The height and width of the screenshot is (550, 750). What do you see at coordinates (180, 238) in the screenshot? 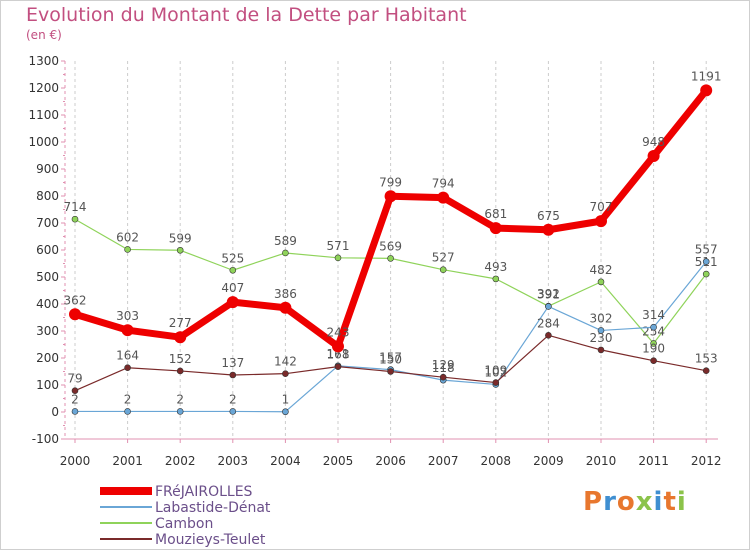
I see `data-label: 599` at bounding box center [180, 238].